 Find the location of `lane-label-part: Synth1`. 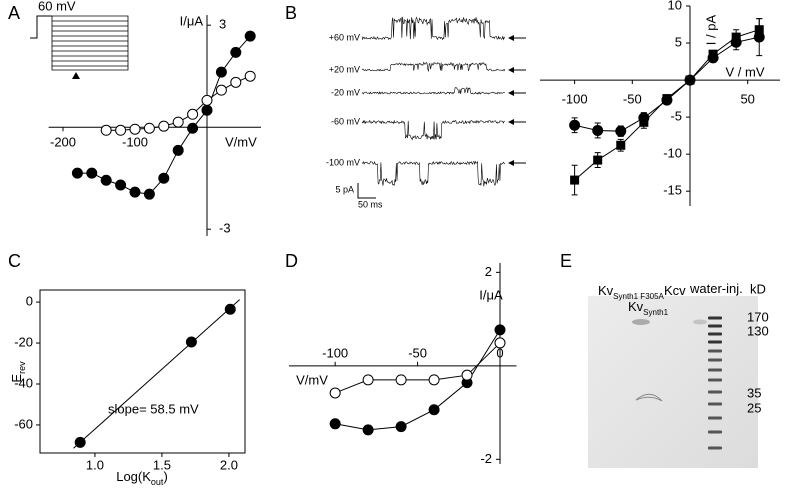

lane-label-part: Synth1 is located at coordinates (655, 312).